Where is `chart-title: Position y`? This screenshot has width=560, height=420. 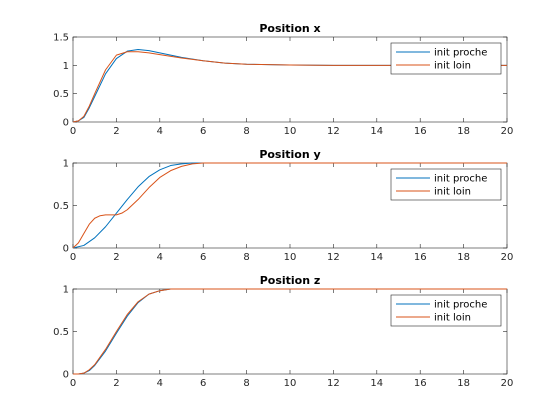
chart-title: Position y is located at coordinates (289, 154).